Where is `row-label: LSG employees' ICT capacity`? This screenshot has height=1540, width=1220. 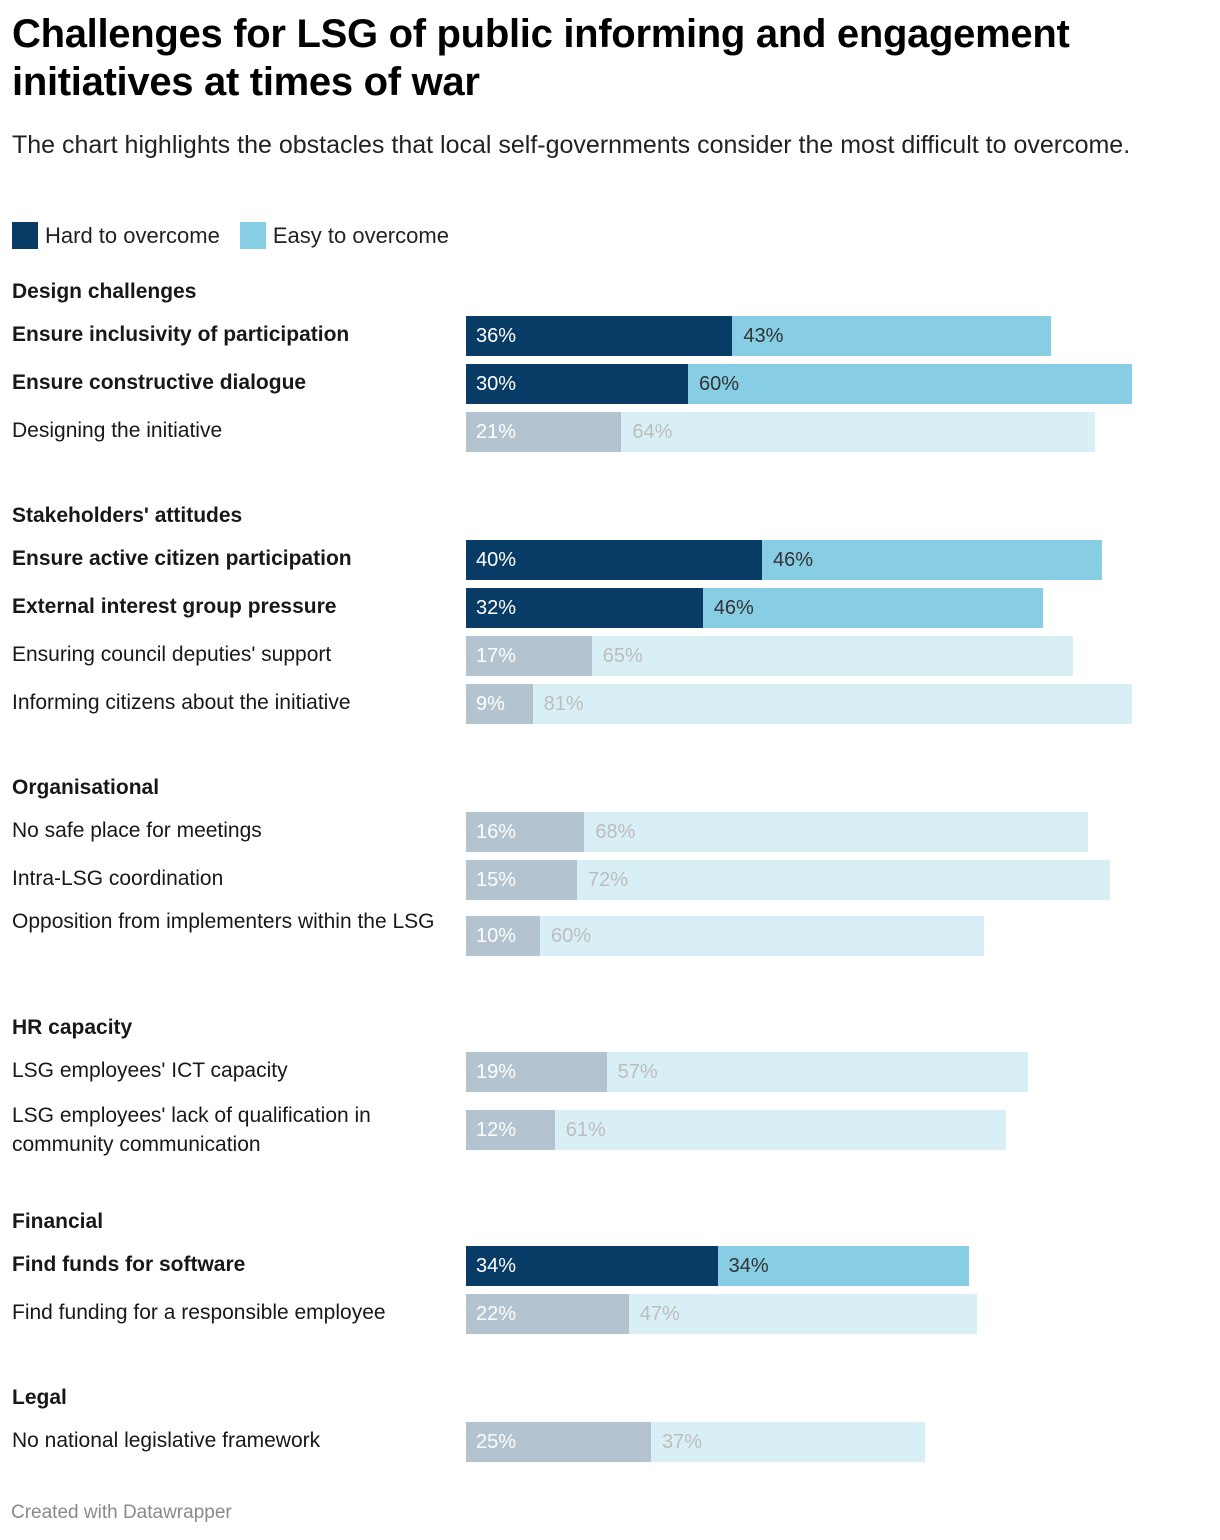
row-label: LSG employees' ICT capacity is located at coordinates (150, 1070).